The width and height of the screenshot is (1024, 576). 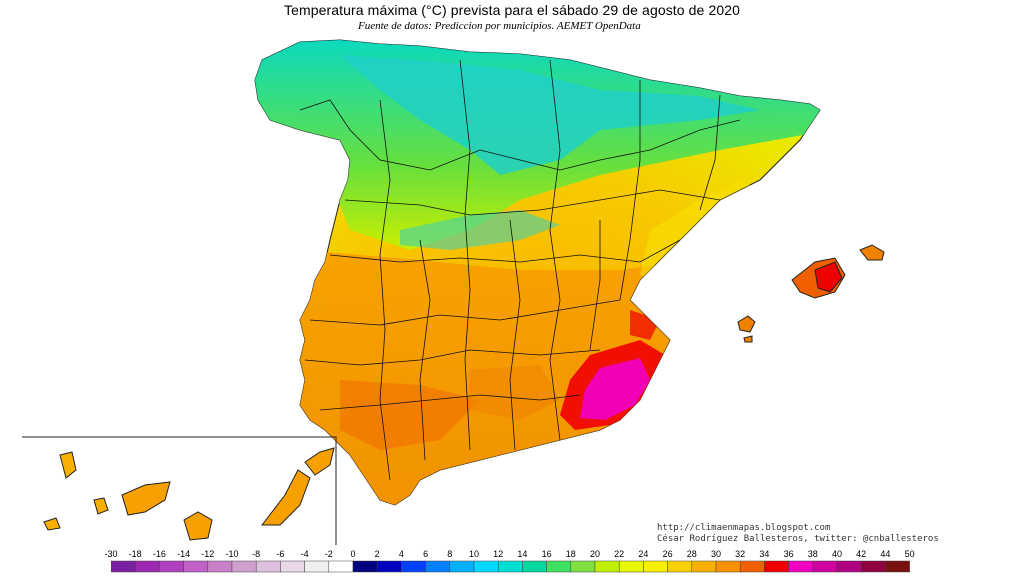 What do you see at coordinates (764, 554) in the screenshot?
I see `legend-tick: 34` at bounding box center [764, 554].